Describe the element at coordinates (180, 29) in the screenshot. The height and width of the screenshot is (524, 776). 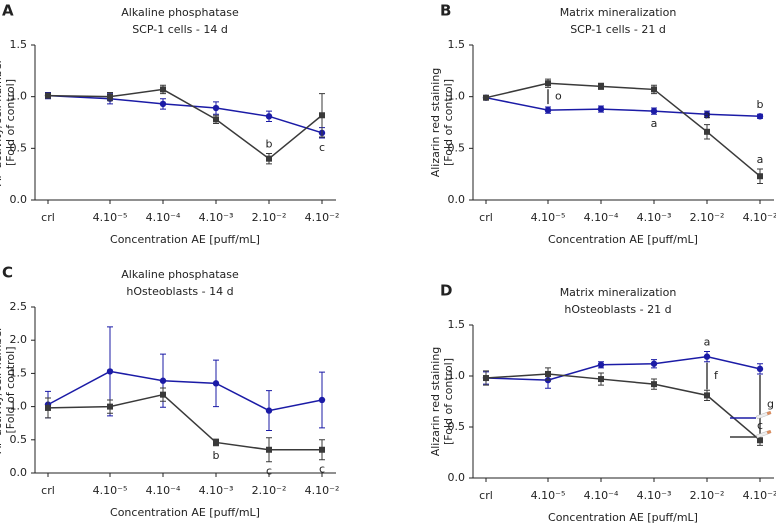
I see `chart-subtitle: SCP-1 cells - 14 d` at that location.